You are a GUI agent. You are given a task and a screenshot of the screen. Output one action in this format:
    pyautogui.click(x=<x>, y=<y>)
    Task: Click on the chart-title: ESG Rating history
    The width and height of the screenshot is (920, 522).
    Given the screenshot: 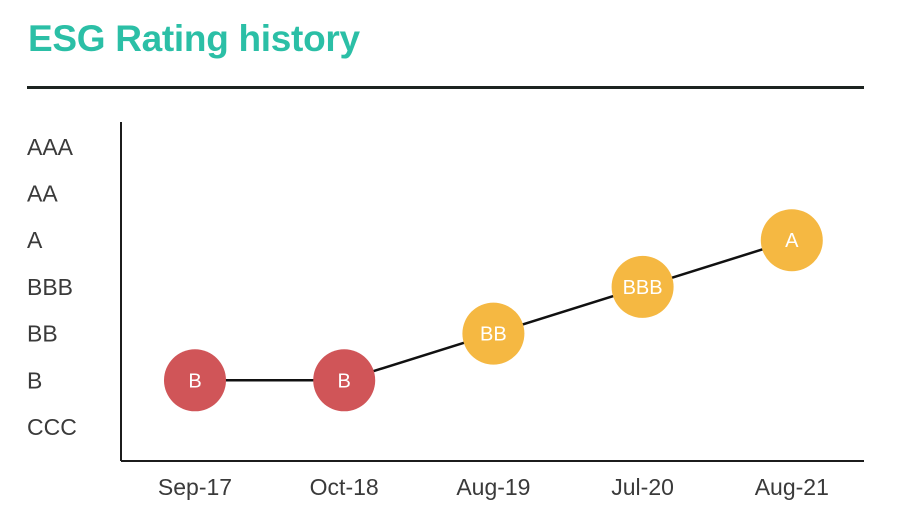 What is the action you would take?
    pyautogui.click(x=194, y=38)
    